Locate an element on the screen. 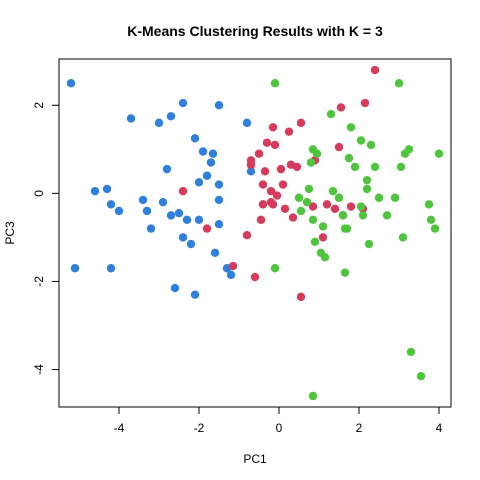 Image resolution: width=480 pixels, height=480 pixels. x-tick-label: 4 is located at coordinates (439, 428).